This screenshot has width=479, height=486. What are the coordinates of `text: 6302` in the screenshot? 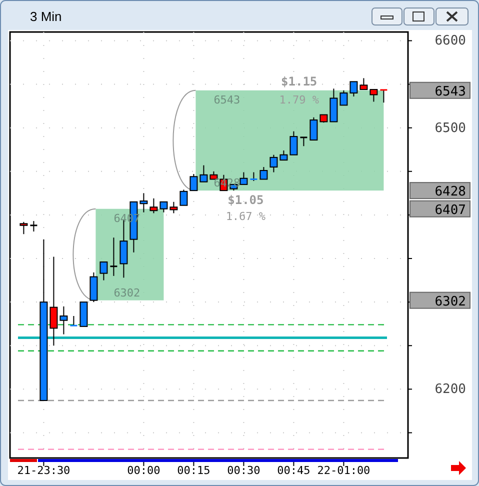 It's located at (450, 302).